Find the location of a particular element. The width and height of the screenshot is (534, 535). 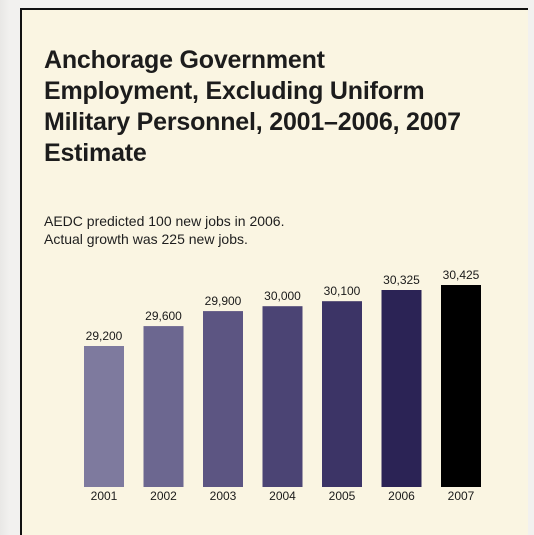

bar-2005 is located at coordinates (342, 394).